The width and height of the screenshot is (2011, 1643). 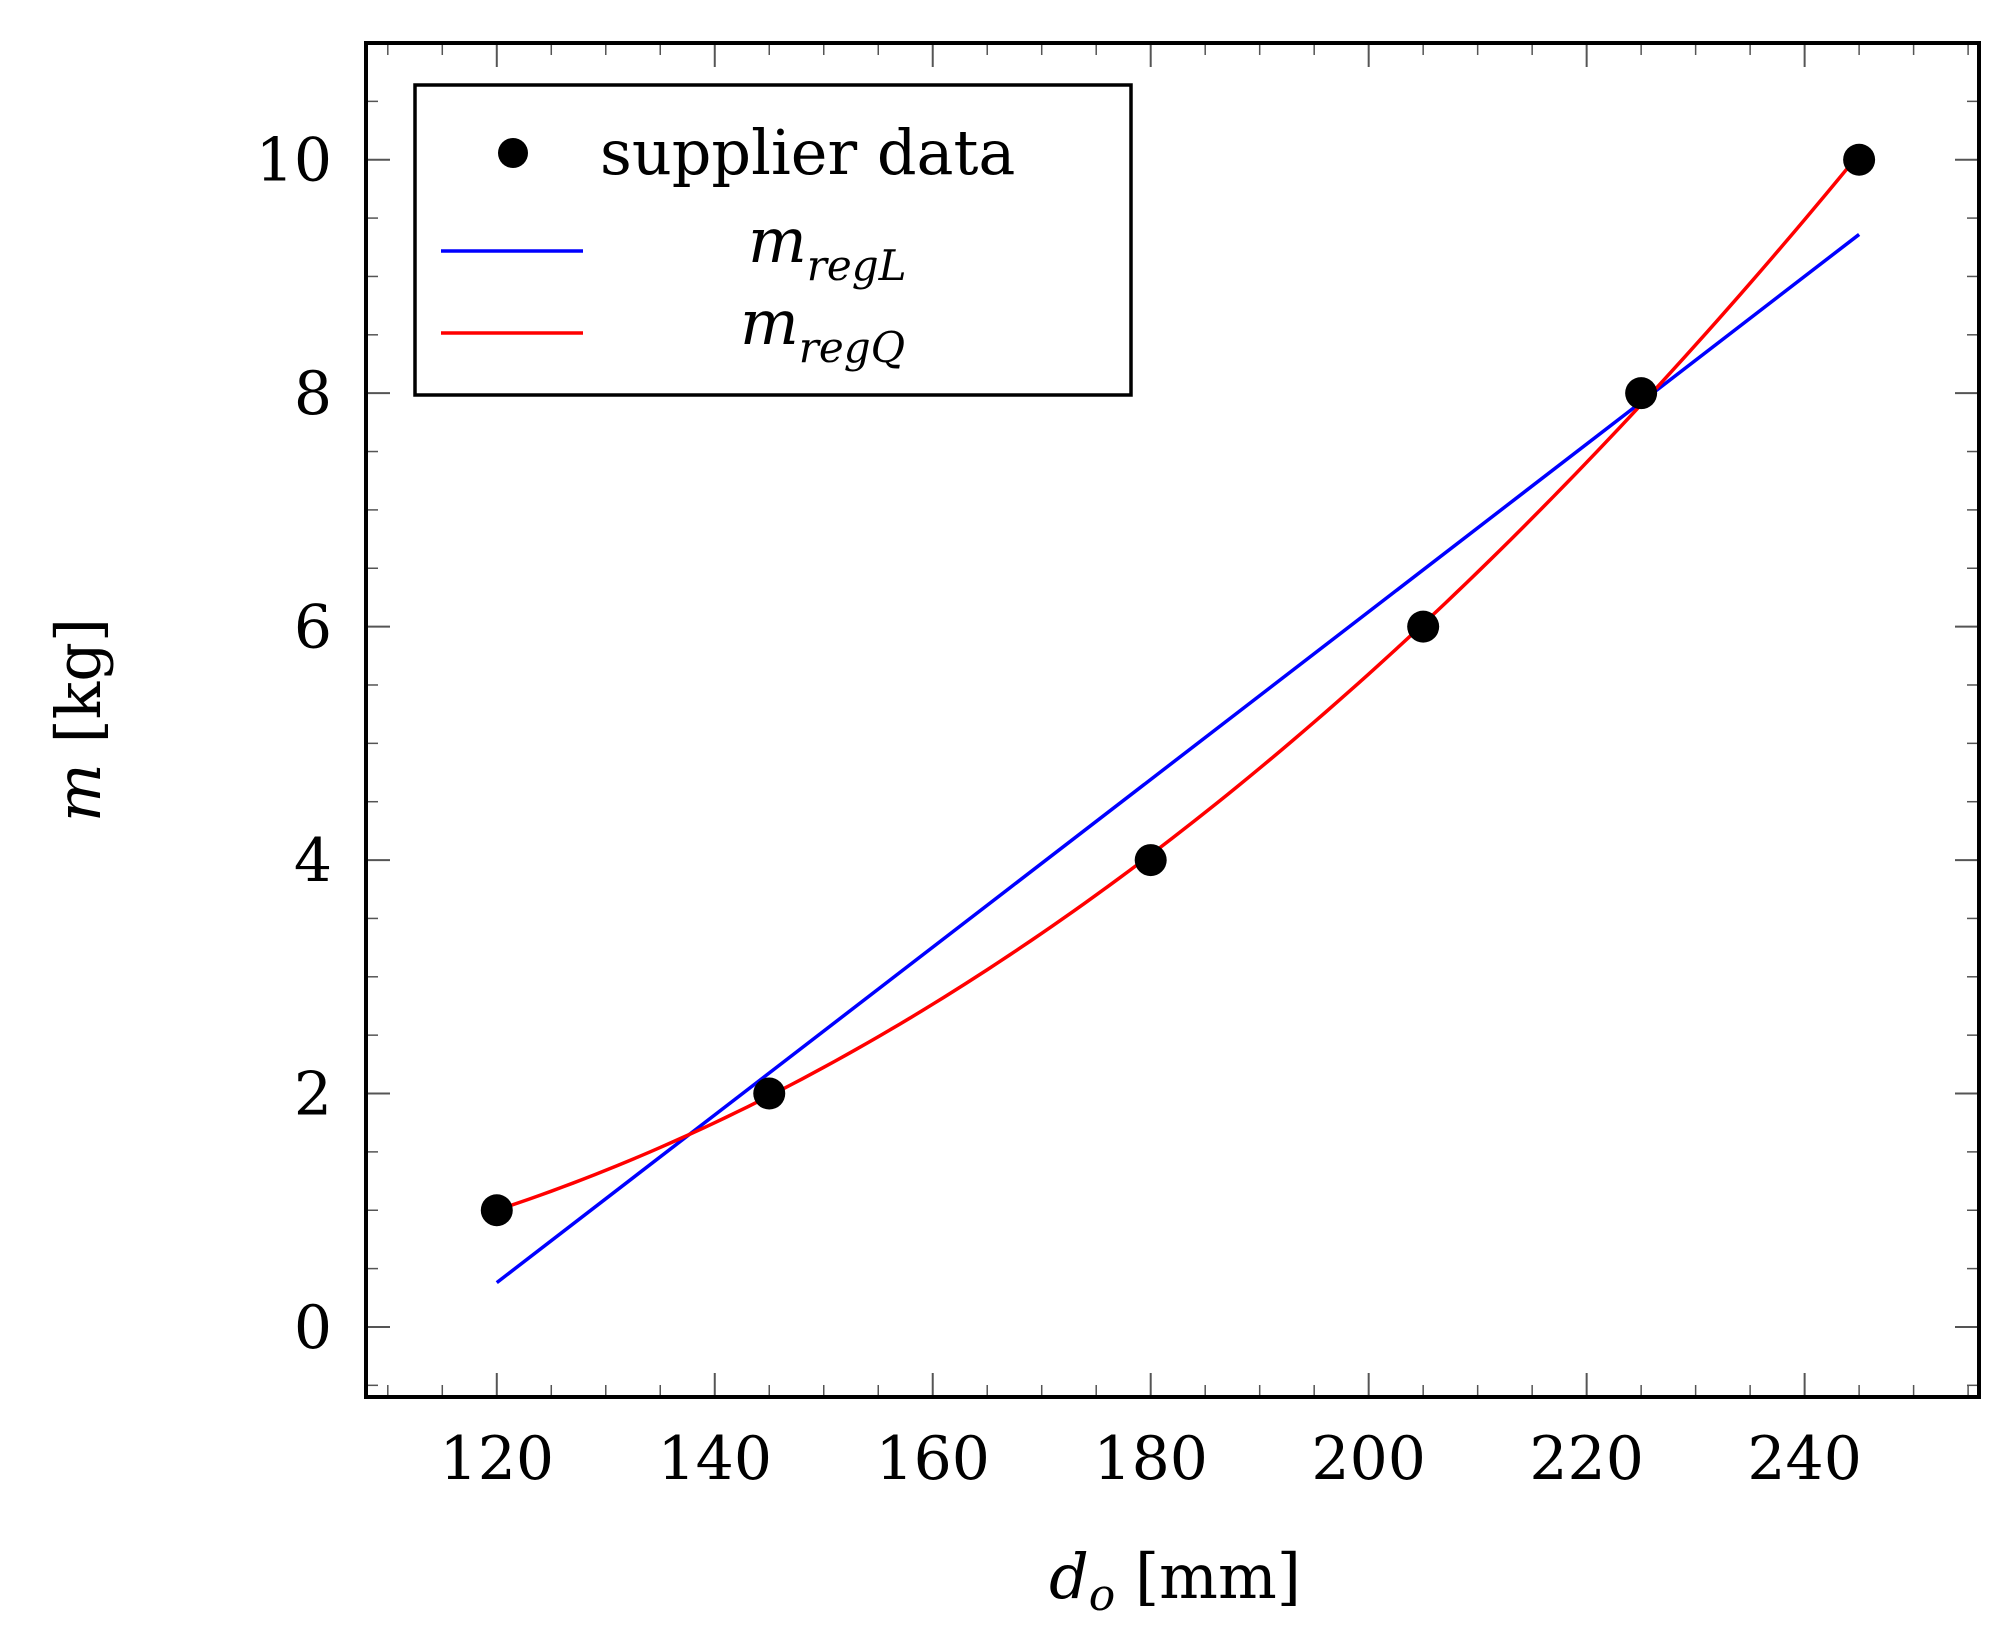 I want to click on legend-marker-supplier-data, so click(x=513, y=153).